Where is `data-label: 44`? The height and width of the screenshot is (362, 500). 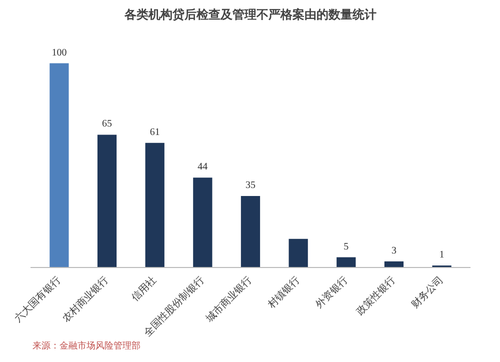
data-label: 44 is located at coordinates (203, 167).